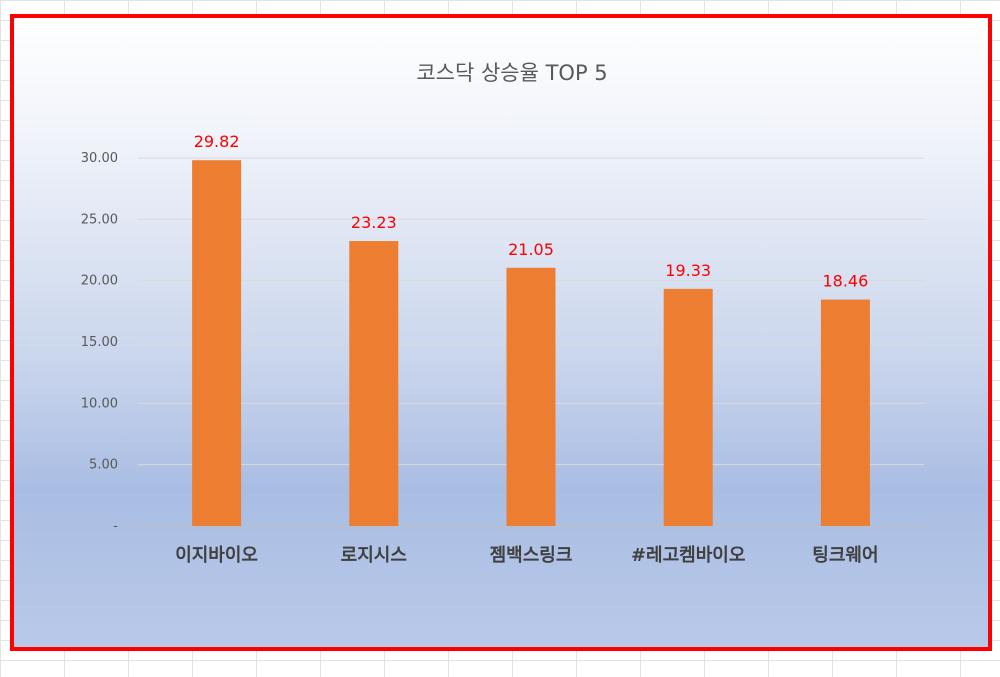 Image resolution: width=1000 pixels, height=677 pixels. What do you see at coordinates (374, 222) in the screenshot?
I see `data-label: 23.23` at bounding box center [374, 222].